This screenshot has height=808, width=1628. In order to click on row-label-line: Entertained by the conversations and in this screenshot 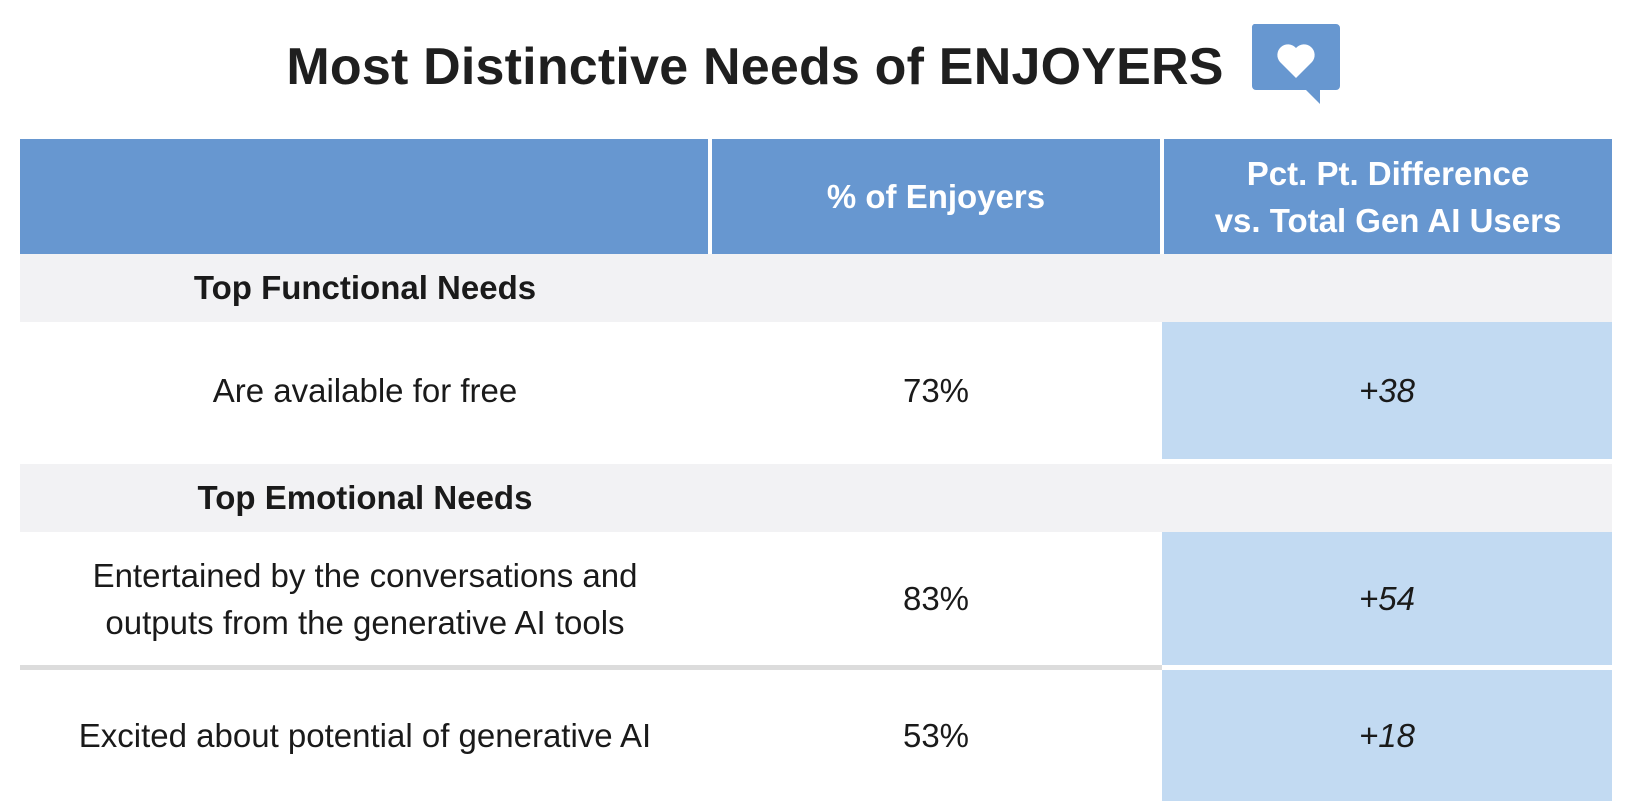, I will do `click(365, 575)`.